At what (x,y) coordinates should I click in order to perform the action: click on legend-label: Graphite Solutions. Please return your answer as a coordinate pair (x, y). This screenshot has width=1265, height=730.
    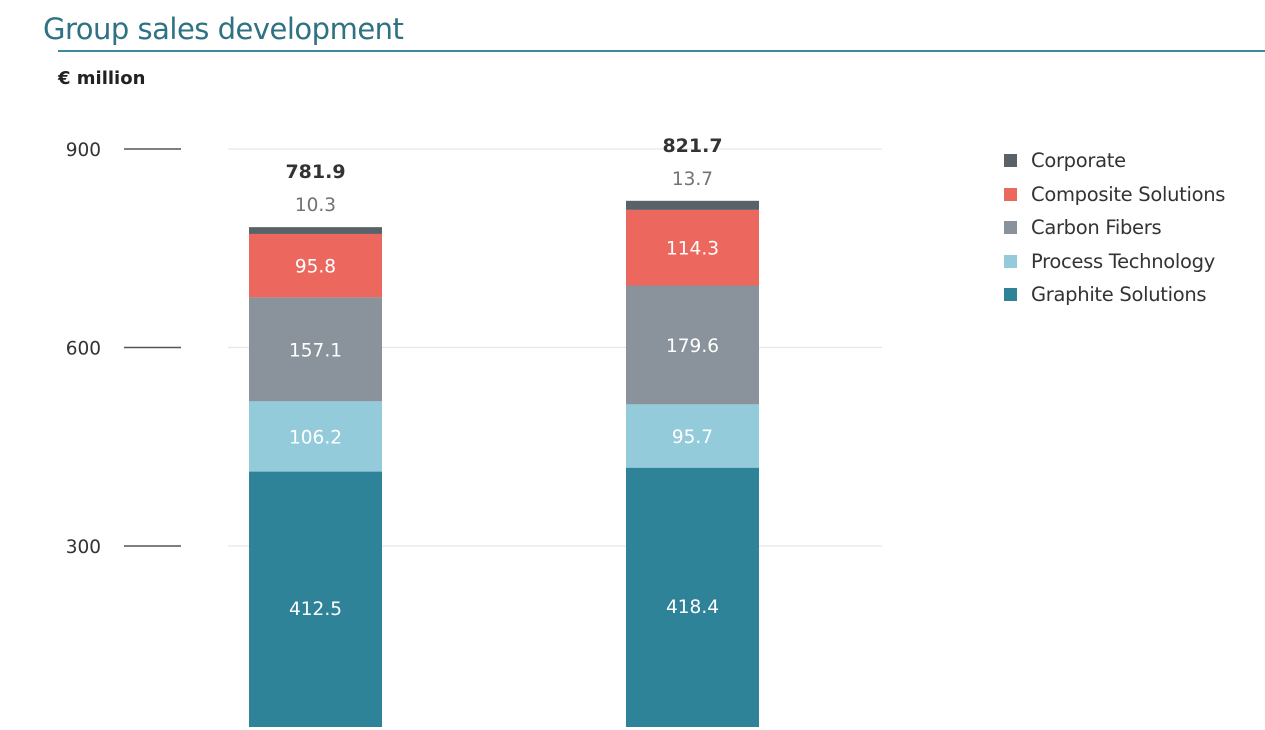
    Looking at the image, I should click on (1119, 295).